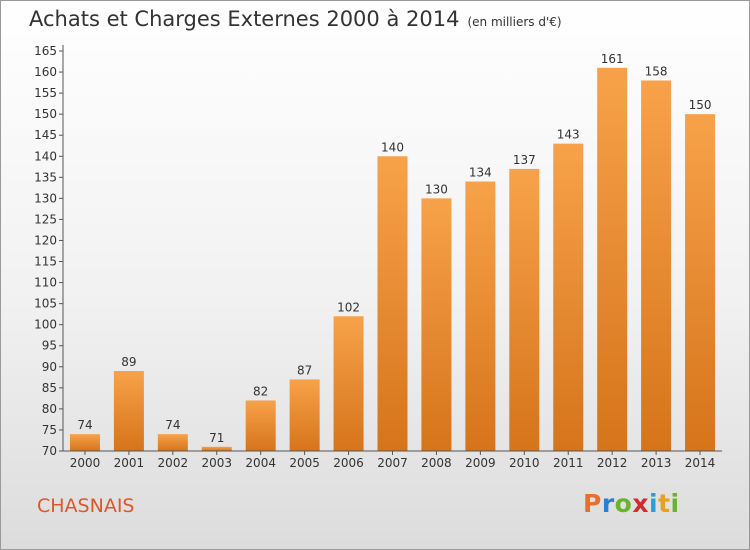  What do you see at coordinates (608, 503) in the screenshot?
I see `logo-letter: r` at bounding box center [608, 503].